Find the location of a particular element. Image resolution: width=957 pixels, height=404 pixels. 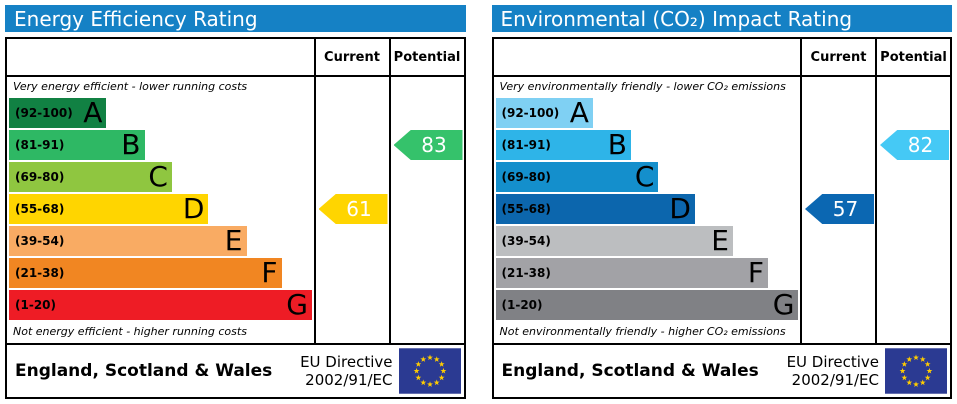

co2-potential-column-header: Potential is located at coordinates (912, 57).